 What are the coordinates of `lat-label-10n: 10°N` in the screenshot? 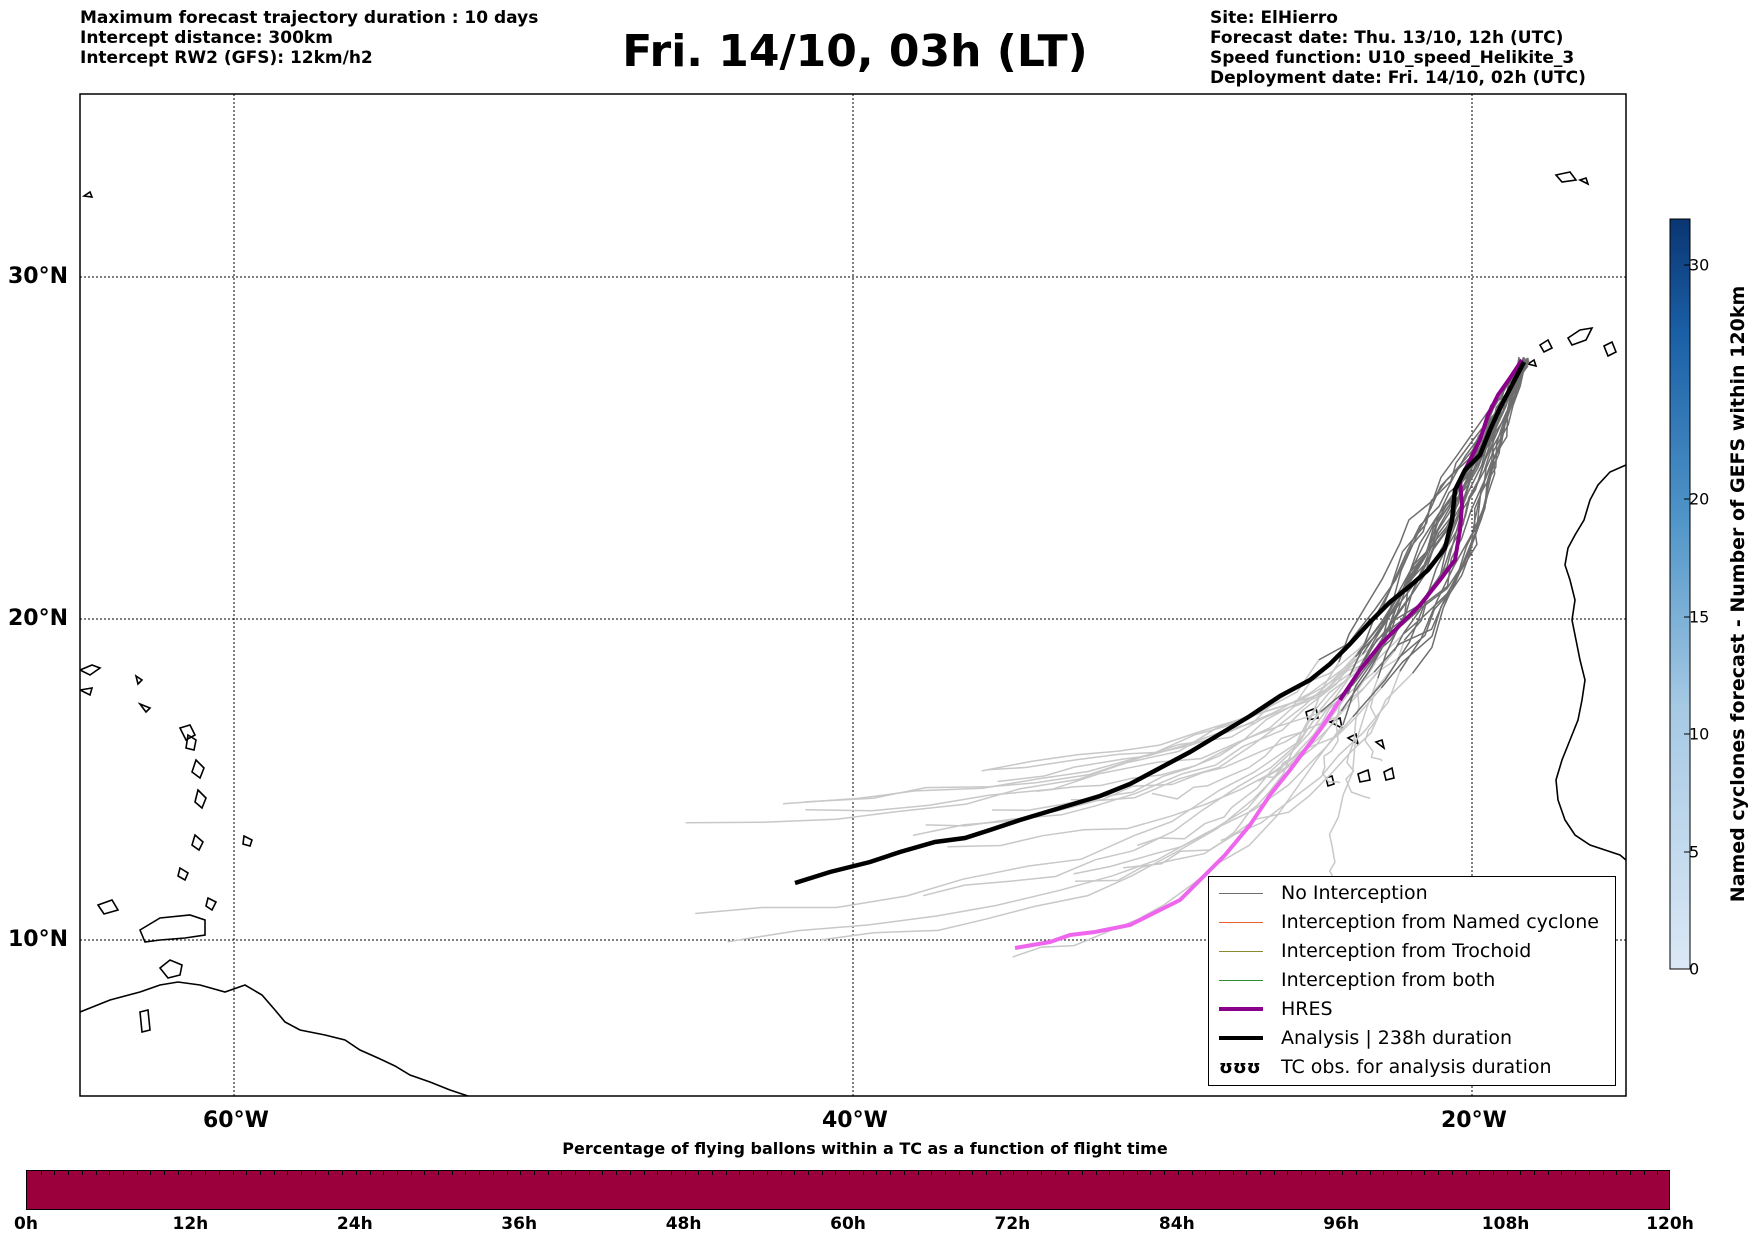 It's located at (38, 939).